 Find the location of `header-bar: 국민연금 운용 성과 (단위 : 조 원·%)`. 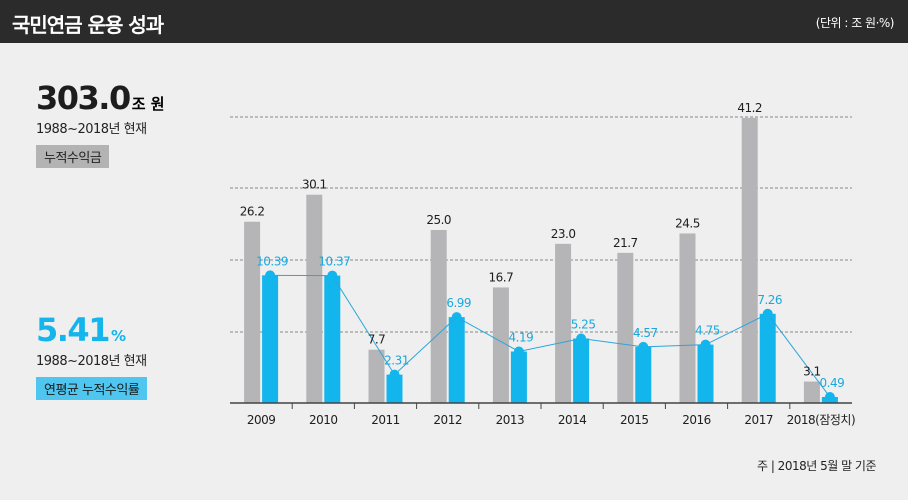

header-bar: 국민연금 운용 성과 (단위 : 조 원·%) is located at coordinates (454, 21).